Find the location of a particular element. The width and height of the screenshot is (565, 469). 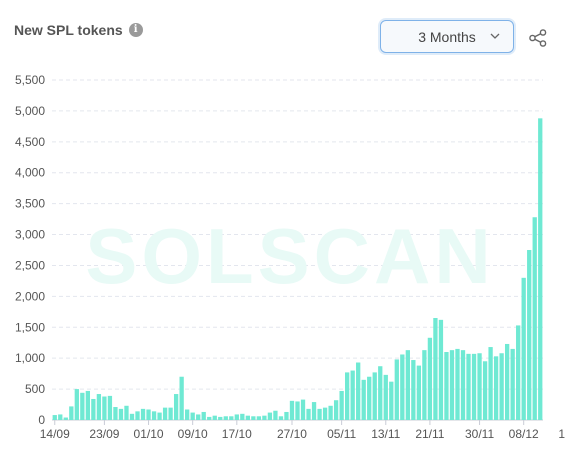

x-tick-label: 27/10 is located at coordinates (292, 434).